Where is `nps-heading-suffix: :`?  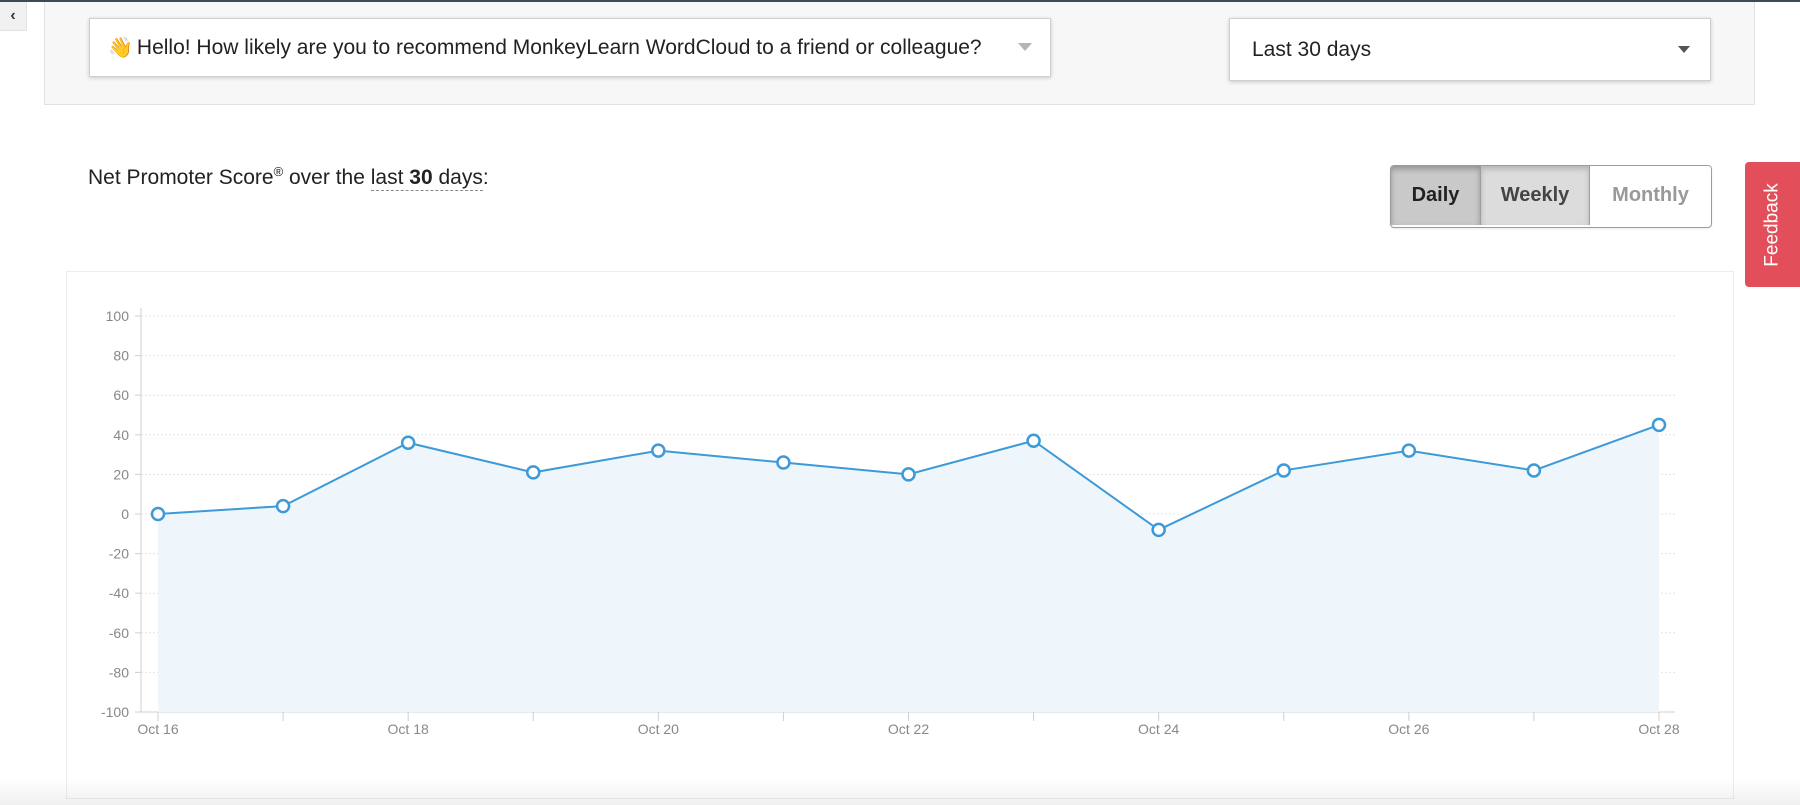 nps-heading-suffix: : is located at coordinates (485, 177).